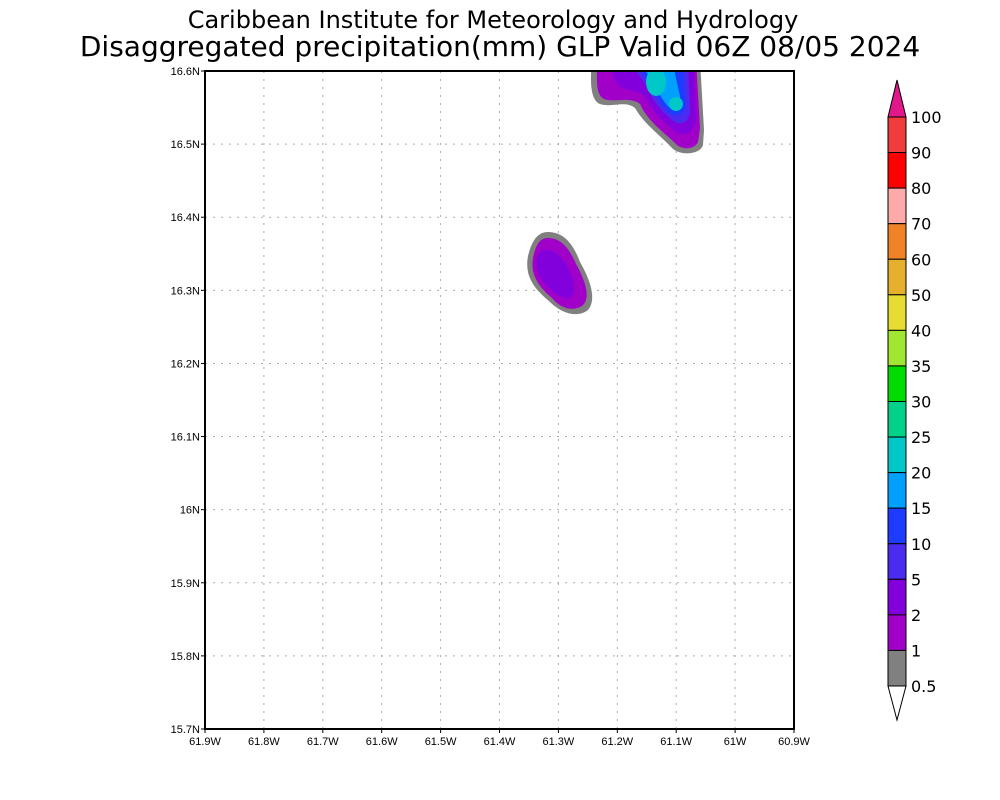  Describe the element at coordinates (617, 742) in the screenshot. I see `x-tick-label: 61.2W` at that location.